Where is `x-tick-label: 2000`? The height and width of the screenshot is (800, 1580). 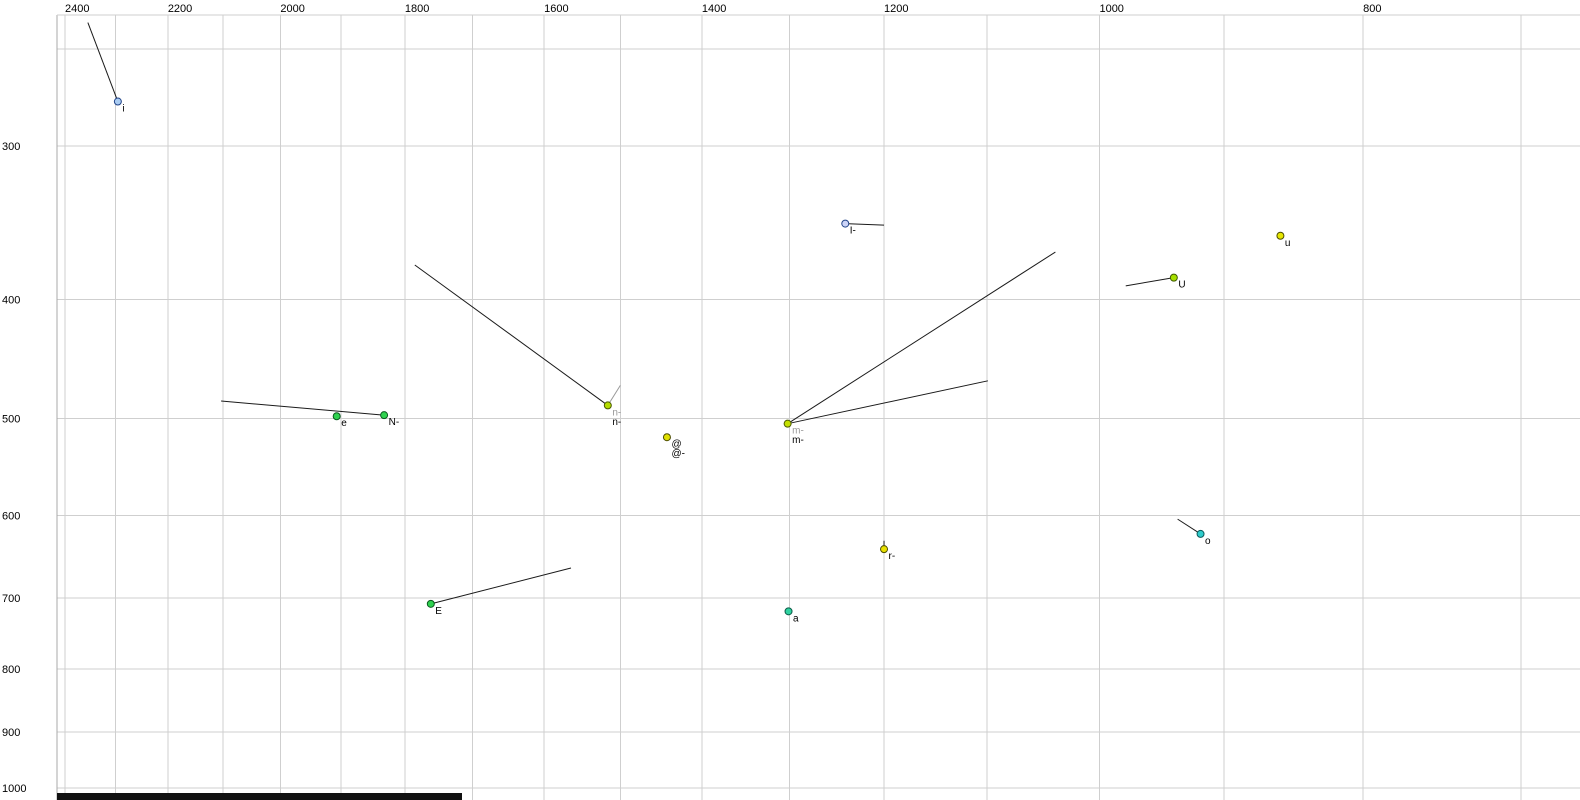
x-tick-label: 2000 is located at coordinates (292, 9).